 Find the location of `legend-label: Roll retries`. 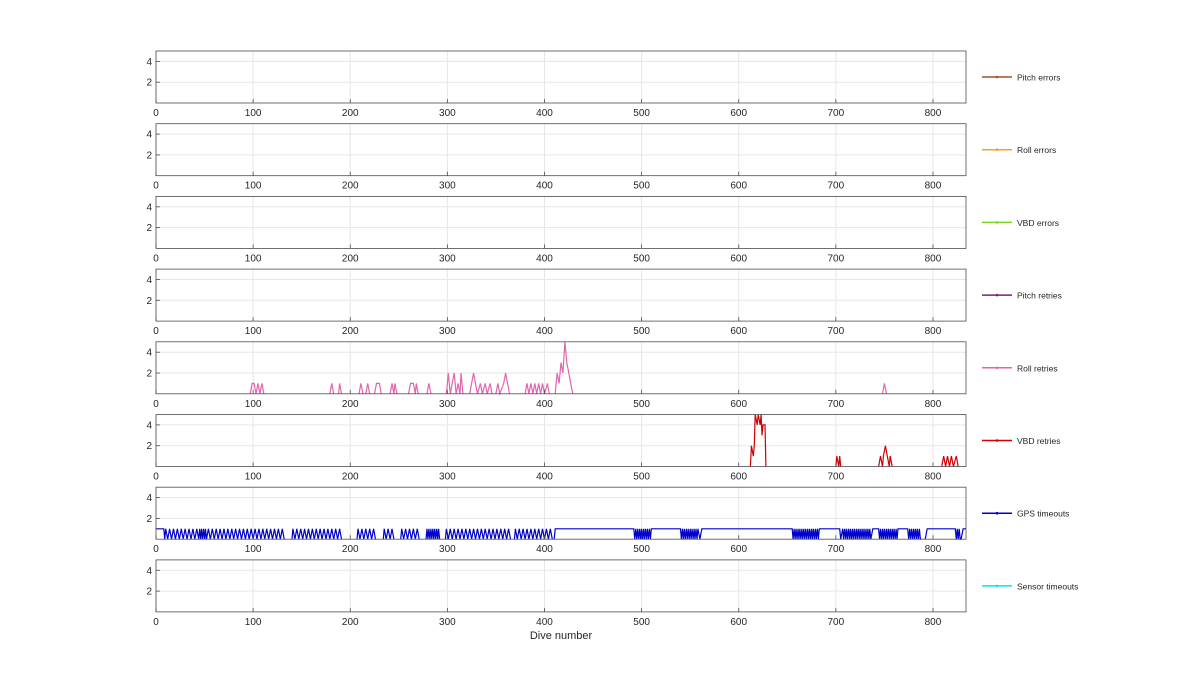

legend-label: Roll retries is located at coordinates (1037, 368).